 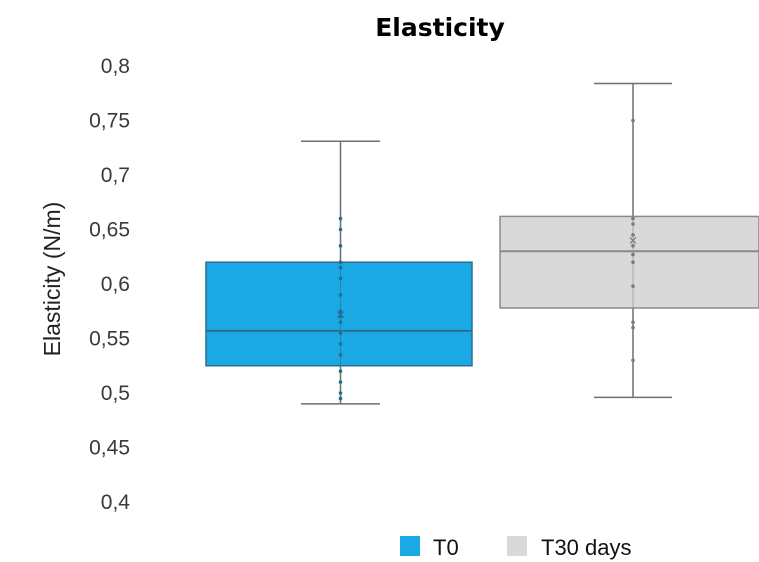 What do you see at coordinates (52, 279) in the screenshot?
I see `y-axis-label: Elasticity (N/m)` at bounding box center [52, 279].